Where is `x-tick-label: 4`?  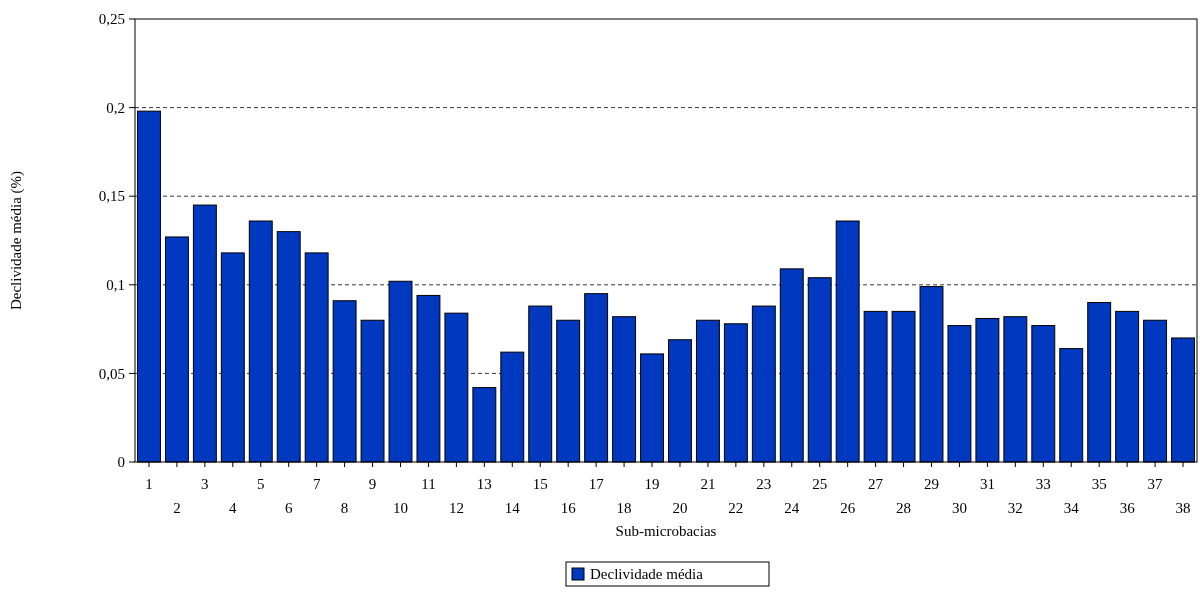
x-tick-label: 4 is located at coordinates (233, 508).